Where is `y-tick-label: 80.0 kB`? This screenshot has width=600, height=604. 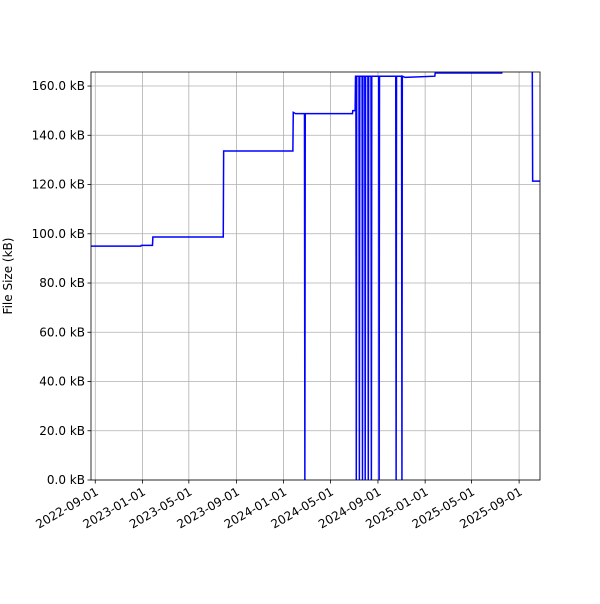
y-tick-label: 80.0 kB is located at coordinates (62, 283).